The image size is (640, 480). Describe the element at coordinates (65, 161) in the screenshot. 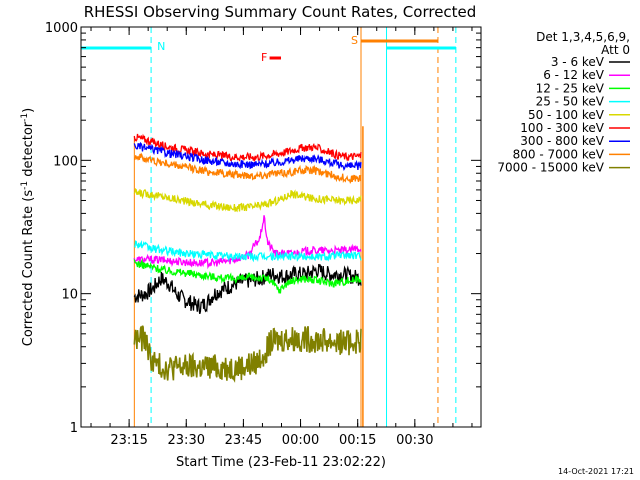

I see `y-tick-label-2: 100` at that location.